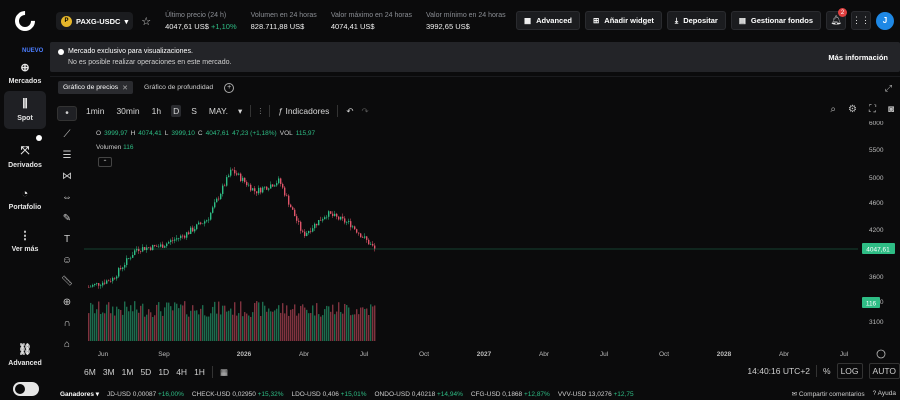 This screenshot has height=400, width=900. What do you see at coordinates (25, 110) in the screenshot?
I see `sidebar-item-spot: ⫼ Spot` at bounding box center [25, 110].